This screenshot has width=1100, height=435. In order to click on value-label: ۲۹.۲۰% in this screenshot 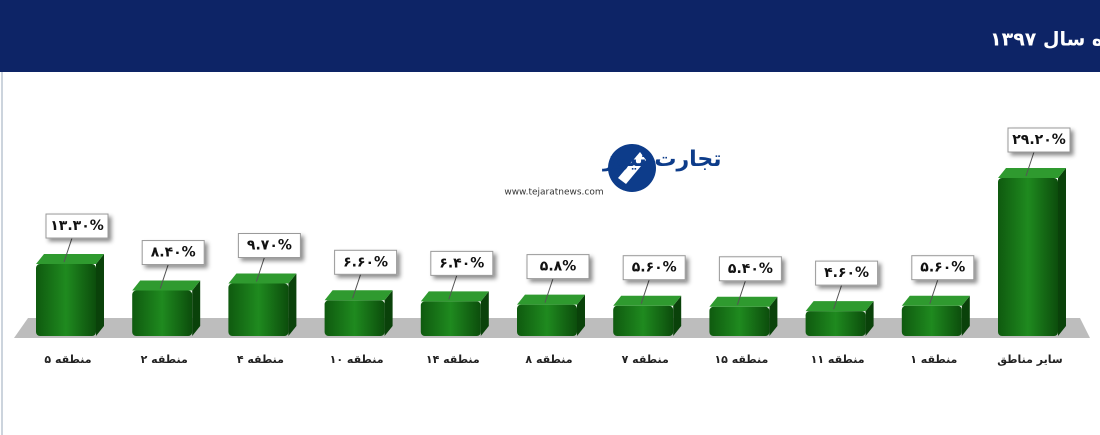, I will do `click(1039, 140)`.